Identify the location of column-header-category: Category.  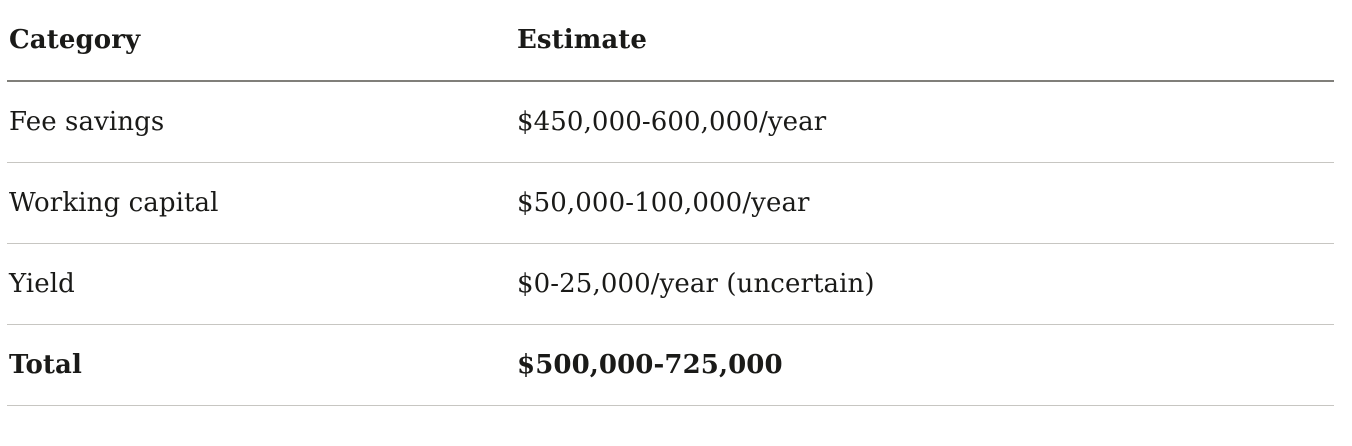
(261, 41).